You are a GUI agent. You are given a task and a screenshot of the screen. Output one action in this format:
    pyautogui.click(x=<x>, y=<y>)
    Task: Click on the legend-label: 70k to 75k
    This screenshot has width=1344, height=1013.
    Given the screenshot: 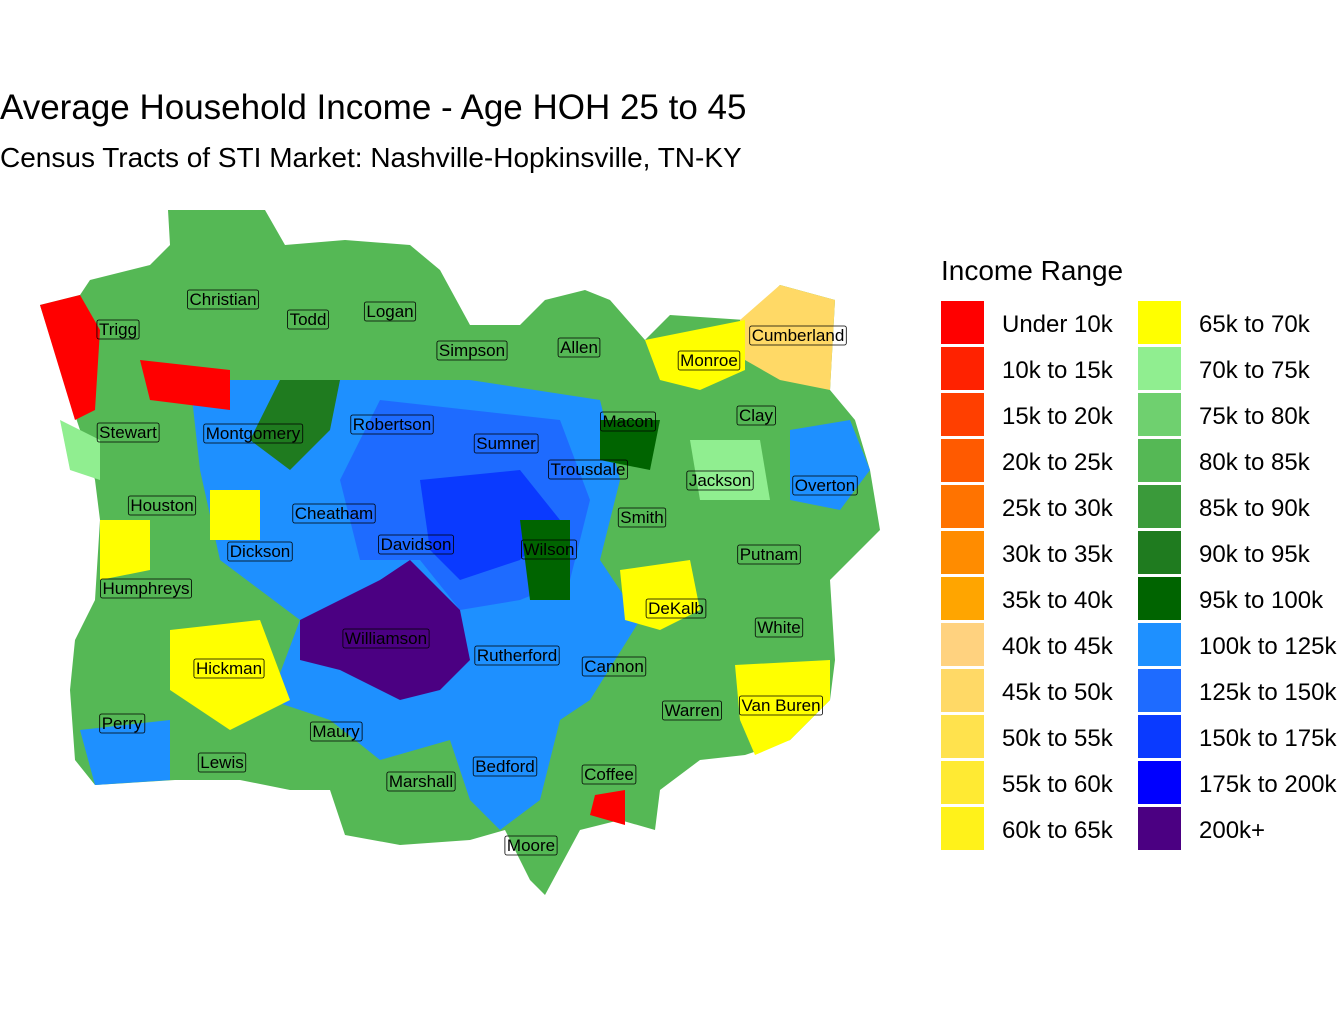 What is the action you would take?
    pyautogui.click(x=1255, y=370)
    